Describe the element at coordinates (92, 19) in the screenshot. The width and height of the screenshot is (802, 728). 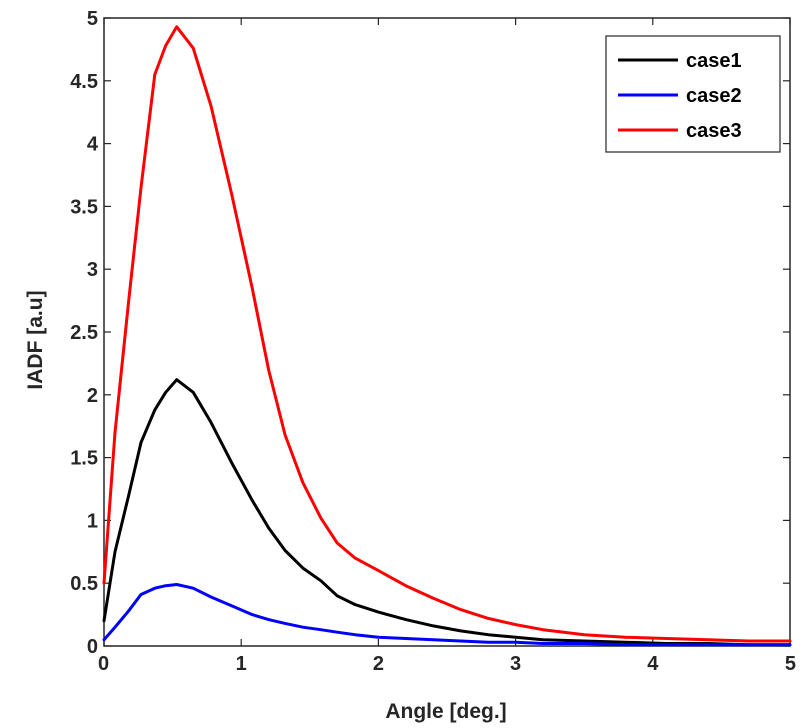
I see `y-tick-label: 5` at that location.